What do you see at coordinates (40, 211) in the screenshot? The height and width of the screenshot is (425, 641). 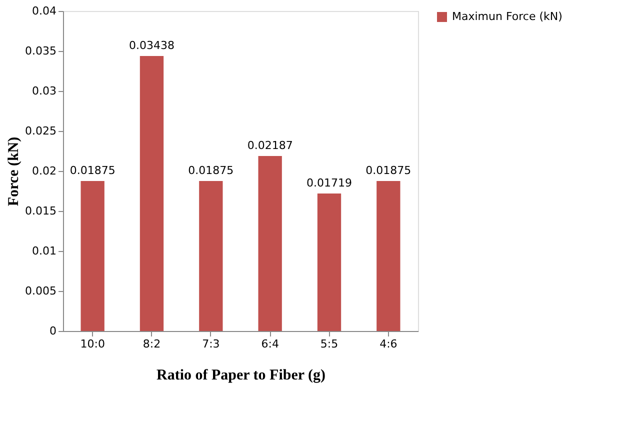 I see `y-tick-label: 0.015` at bounding box center [40, 211].